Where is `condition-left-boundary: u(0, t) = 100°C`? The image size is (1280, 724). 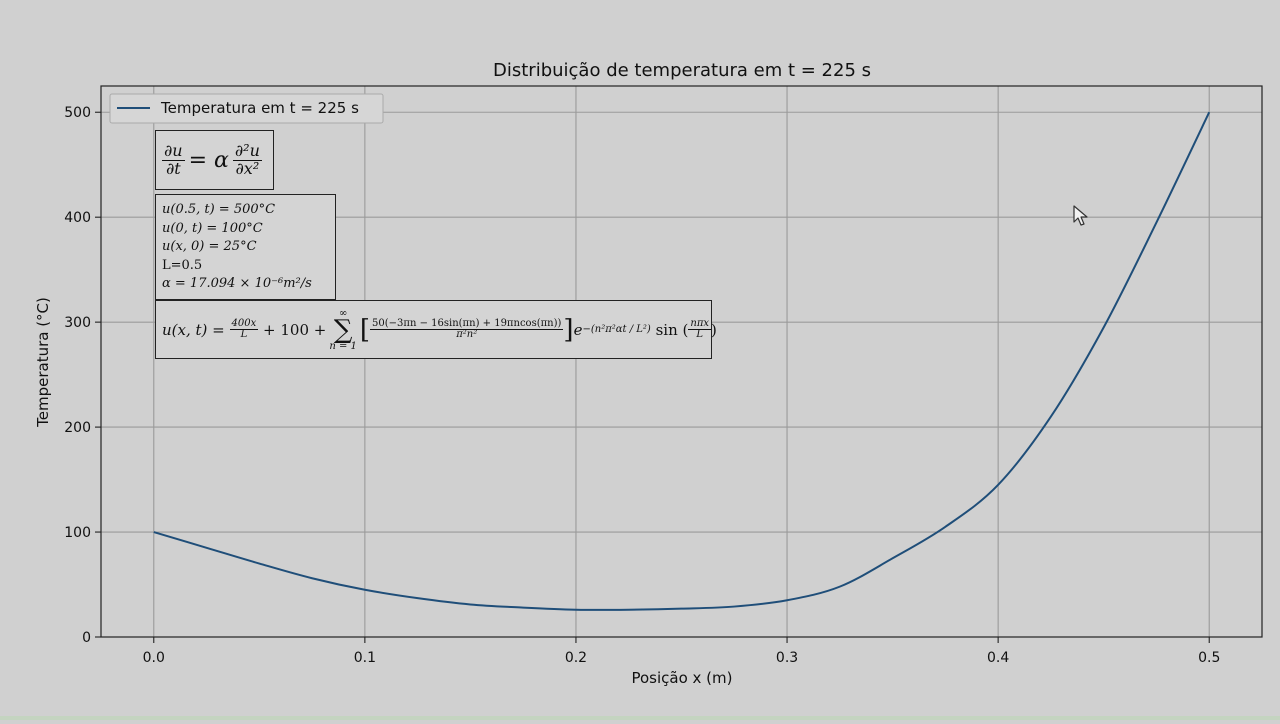
condition-left-boundary: u(0, t) = 100°C is located at coordinates (212, 228).